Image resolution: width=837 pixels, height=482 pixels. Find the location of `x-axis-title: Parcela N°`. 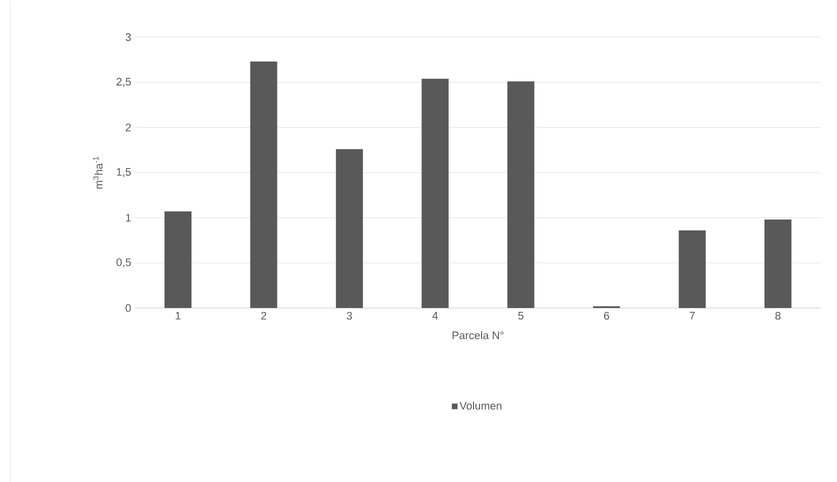

x-axis-title: Parcela N° is located at coordinates (478, 335).